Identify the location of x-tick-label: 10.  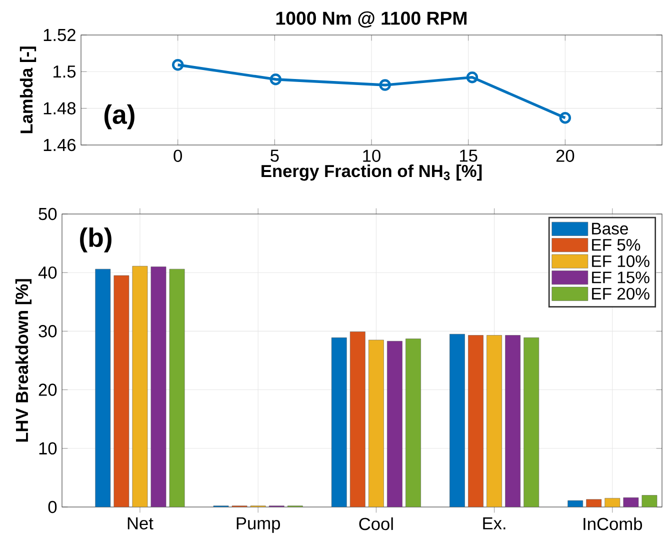
(371, 156).